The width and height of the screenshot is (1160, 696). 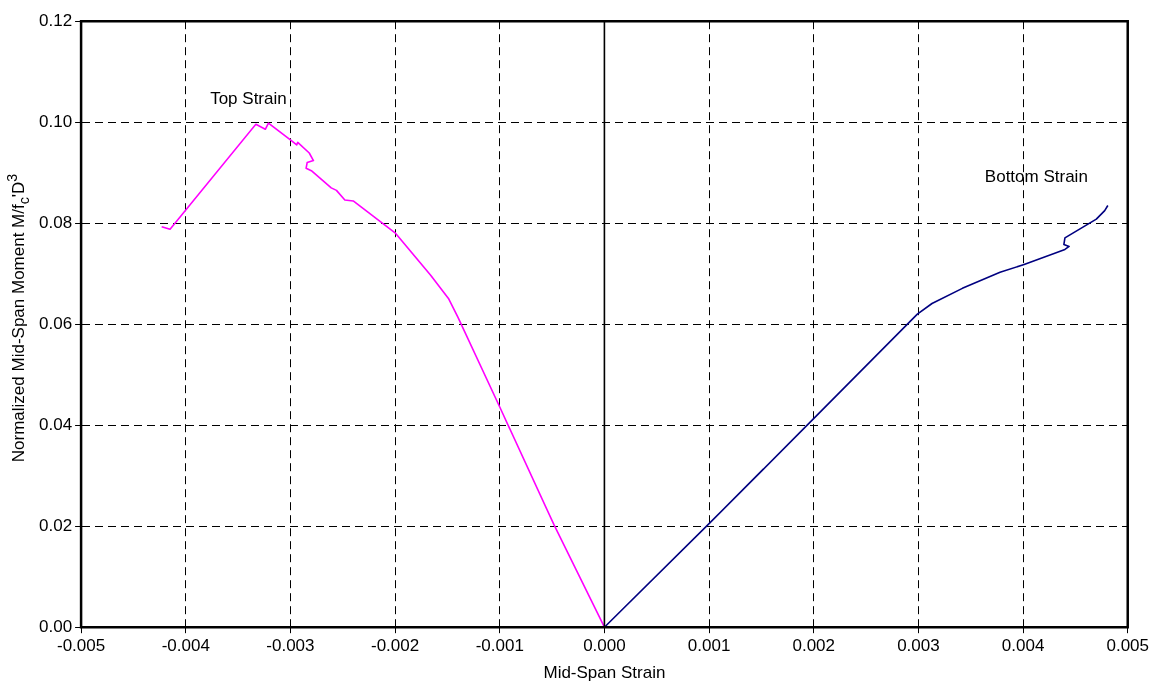 What do you see at coordinates (185, 646) in the screenshot?
I see `x-tick-label: -0.004` at bounding box center [185, 646].